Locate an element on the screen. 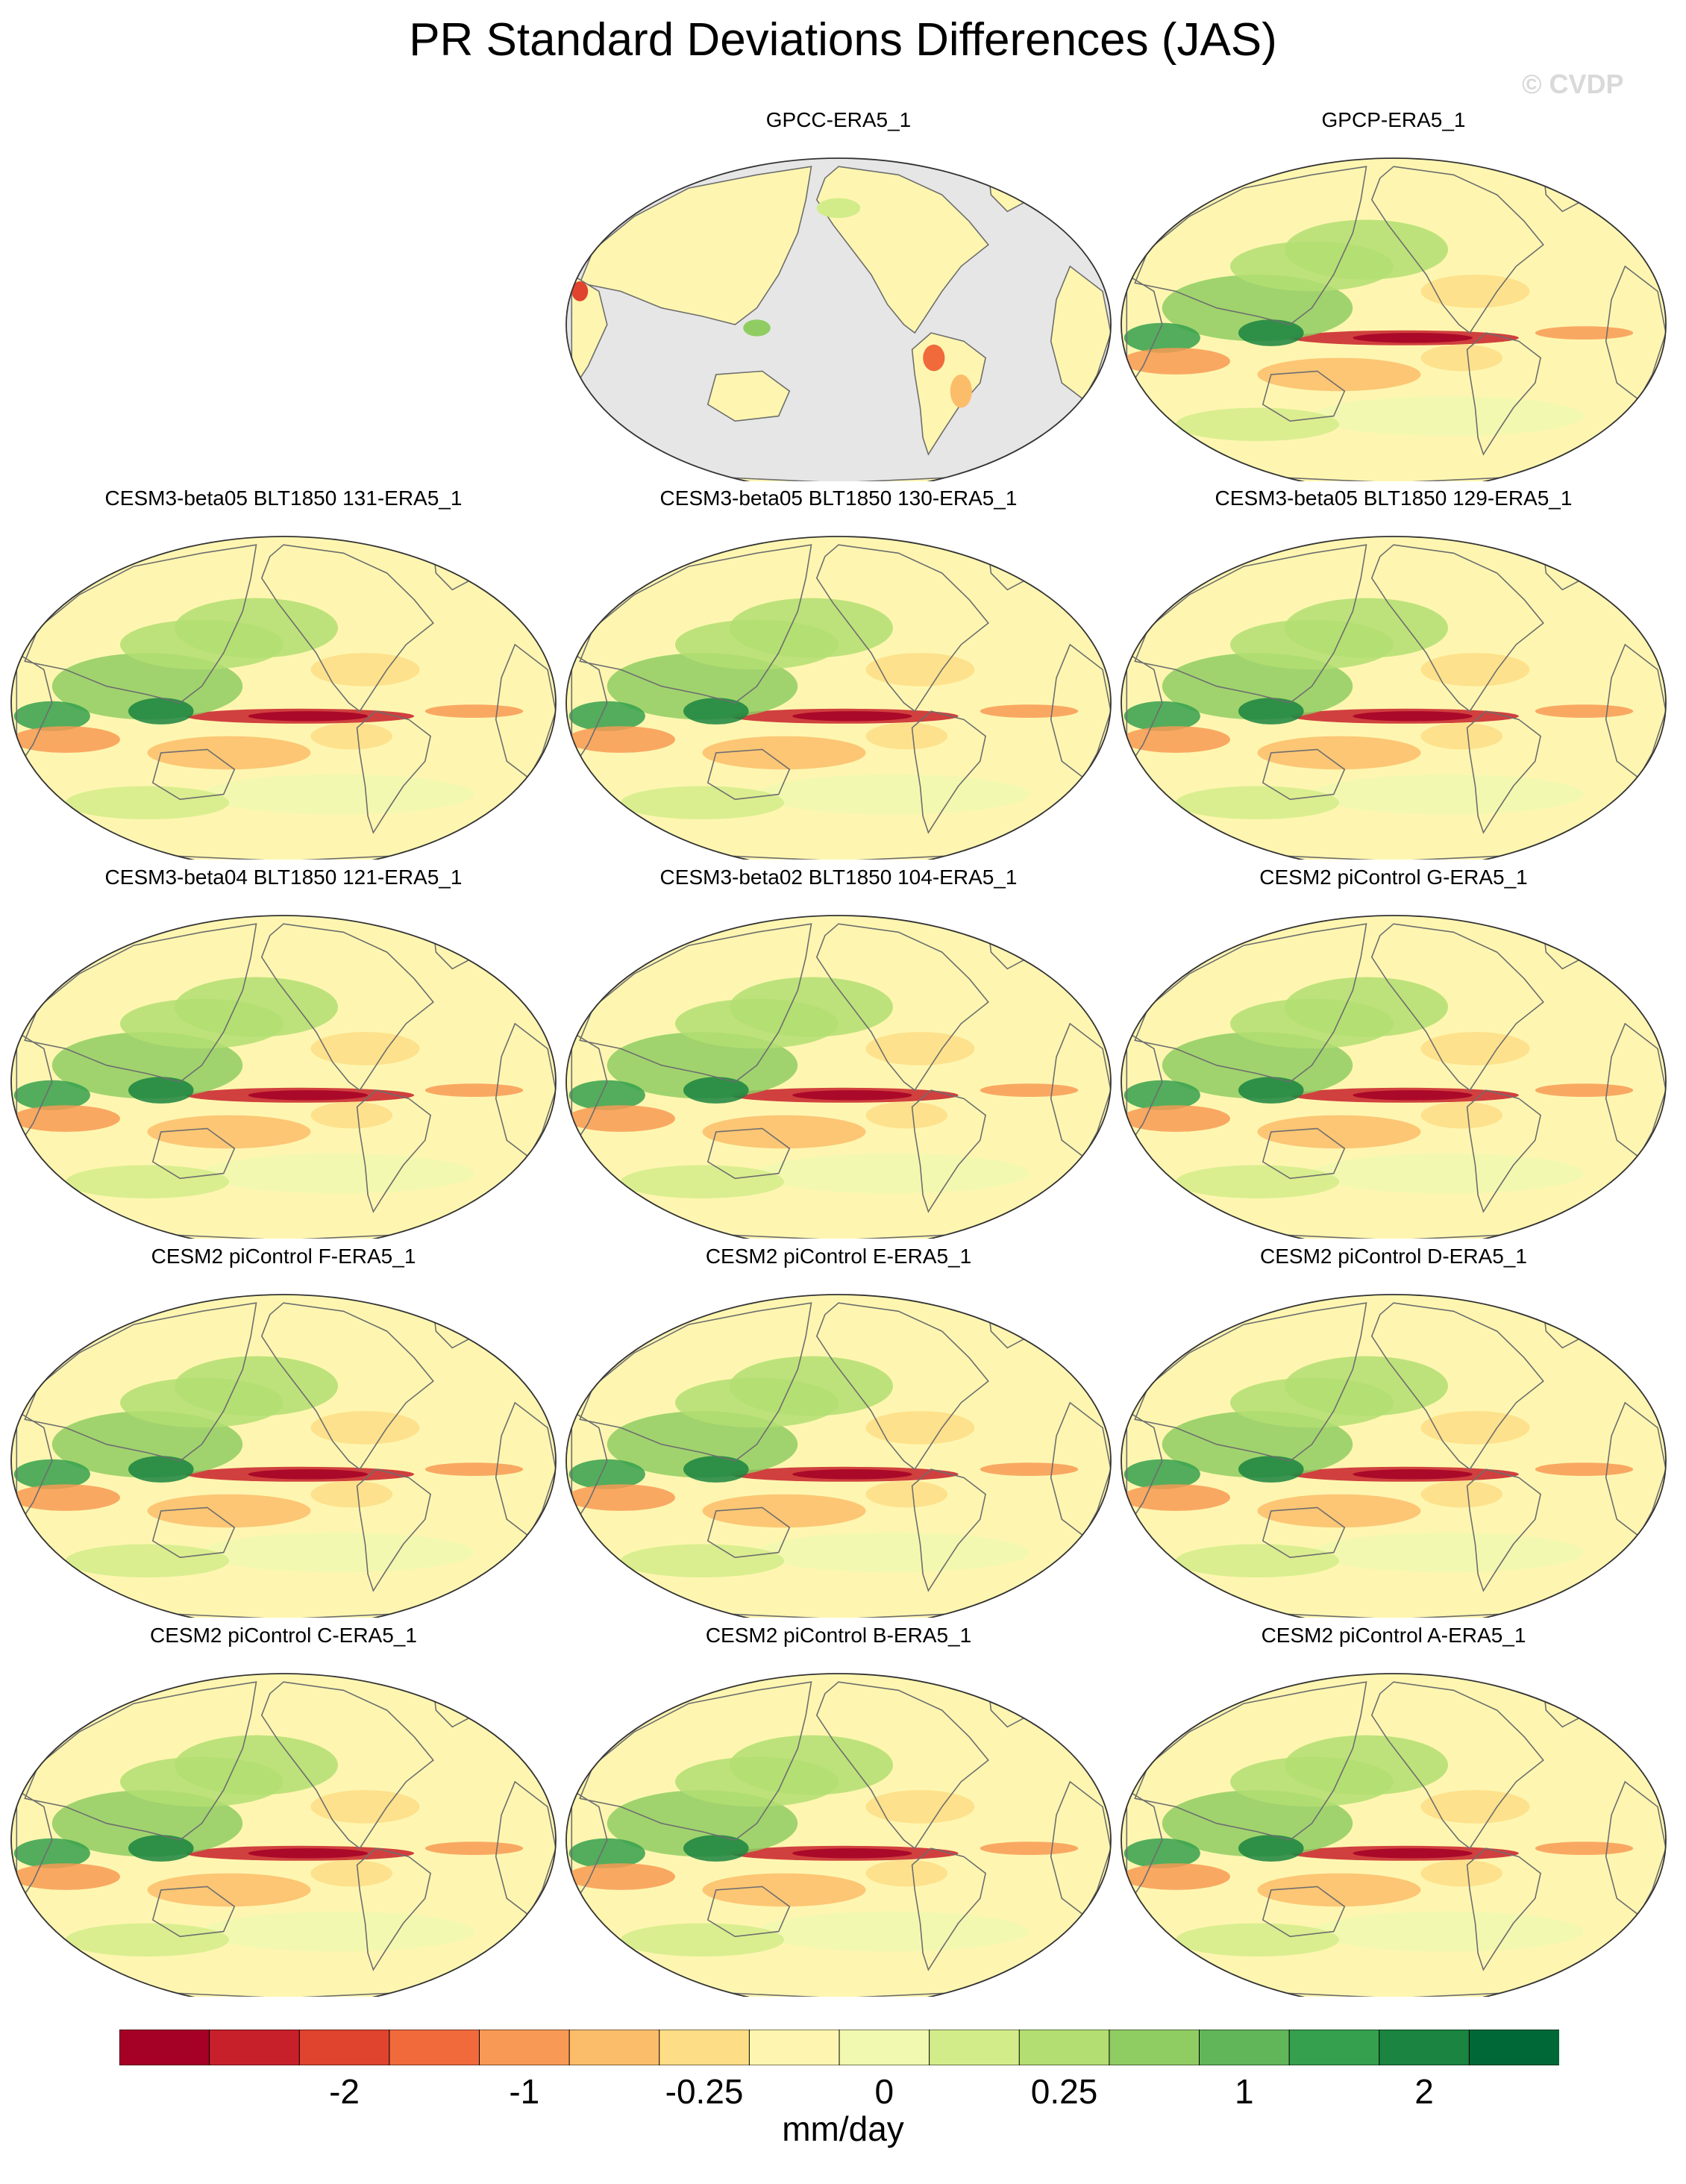 The height and width of the screenshot is (2184, 1686). panel-title: CESM2 piControl B-ERA5_1 is located at coordinates (838, 1635).